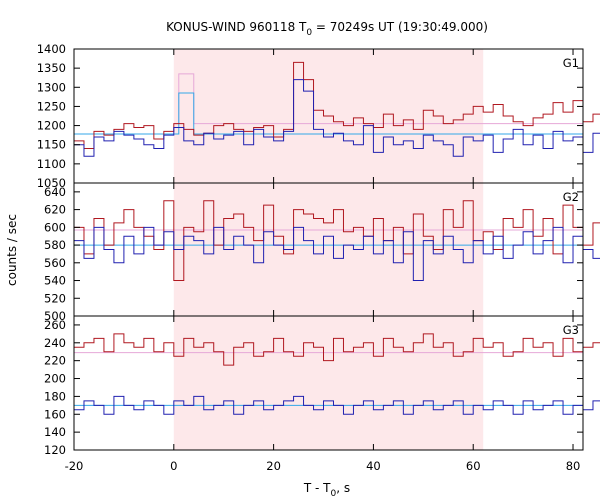 The height and width of the screenshot is (500, 600). I want to click on y-tick-label: 1250, so click(51, 106).